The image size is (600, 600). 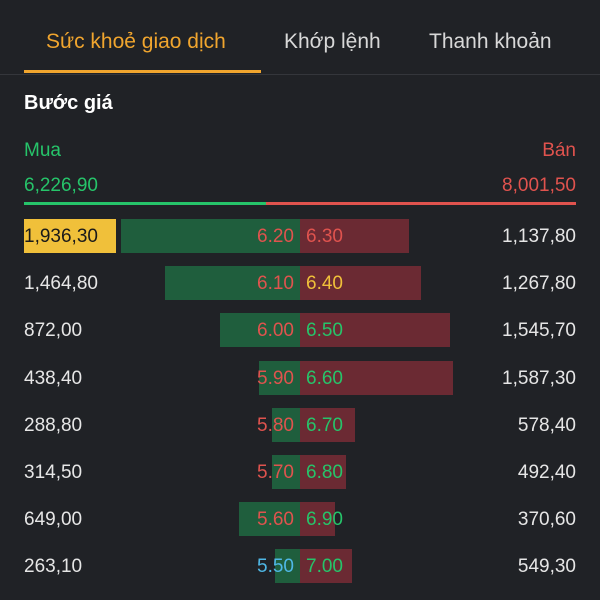 What do you see at coordinates (53, 520) in the screenshot?
I see `buy-quantity: 649,00` at bounding box center [53, 520].